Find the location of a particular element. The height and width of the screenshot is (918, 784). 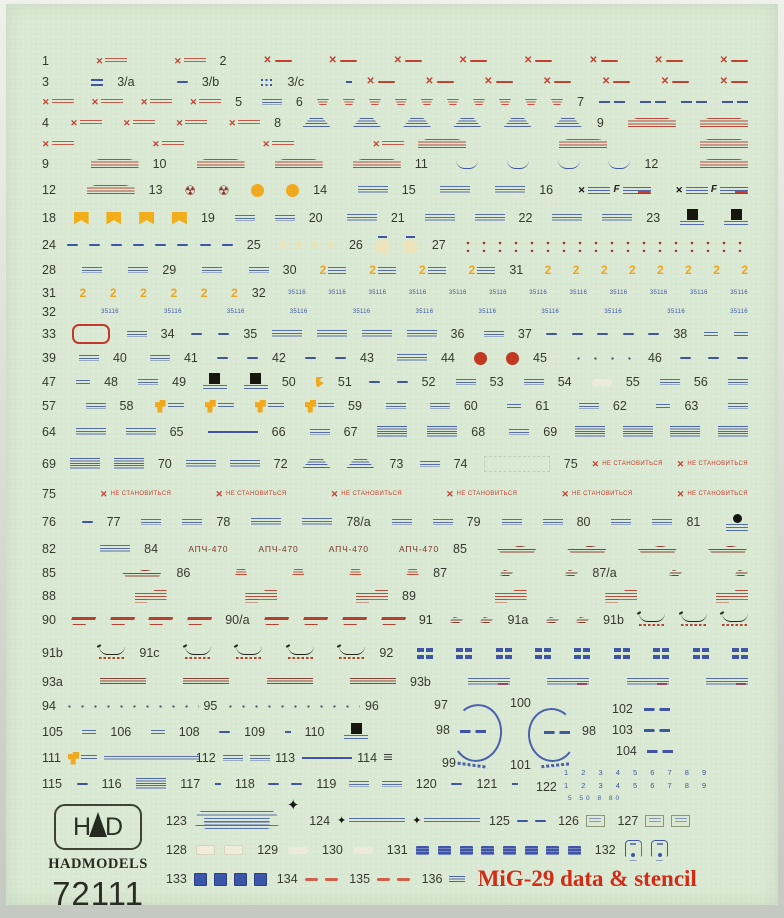

mark-bdot is located at coordinates (287, 732).